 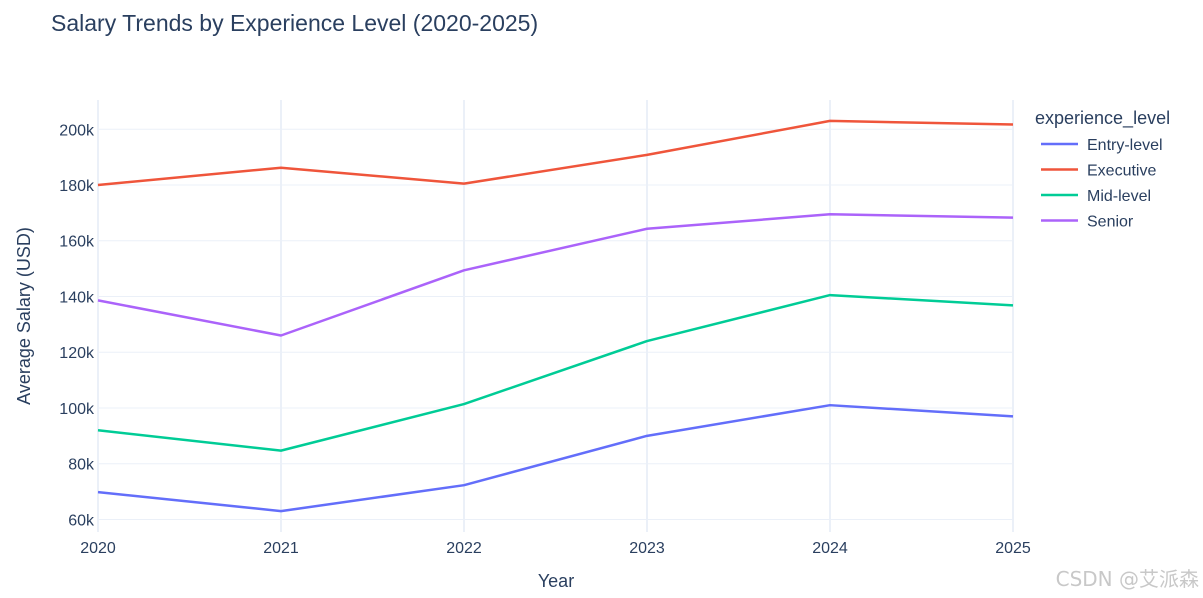 What do you see at coordinates (81, 465) in the screenshot?
I see `y-tick-label: 80k` at bounding box center [81, 465].